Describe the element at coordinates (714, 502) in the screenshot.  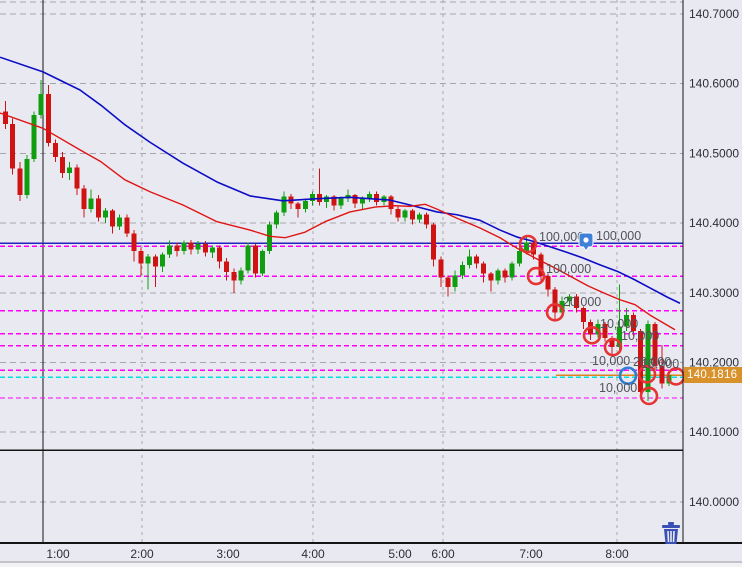
I see `price-axis-label: 140.0000` at that location.